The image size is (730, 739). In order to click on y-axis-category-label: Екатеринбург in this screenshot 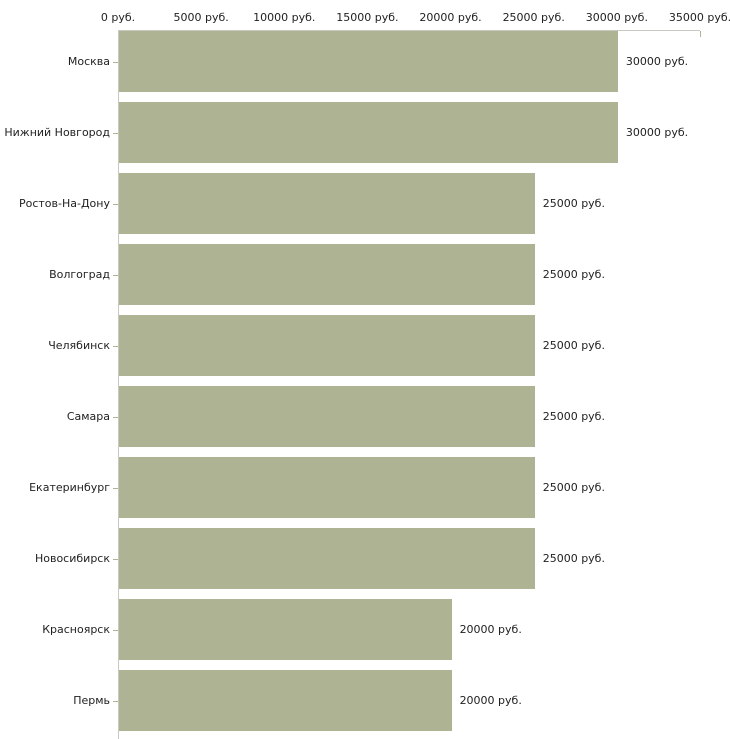, I will do `click(69, 487)`.